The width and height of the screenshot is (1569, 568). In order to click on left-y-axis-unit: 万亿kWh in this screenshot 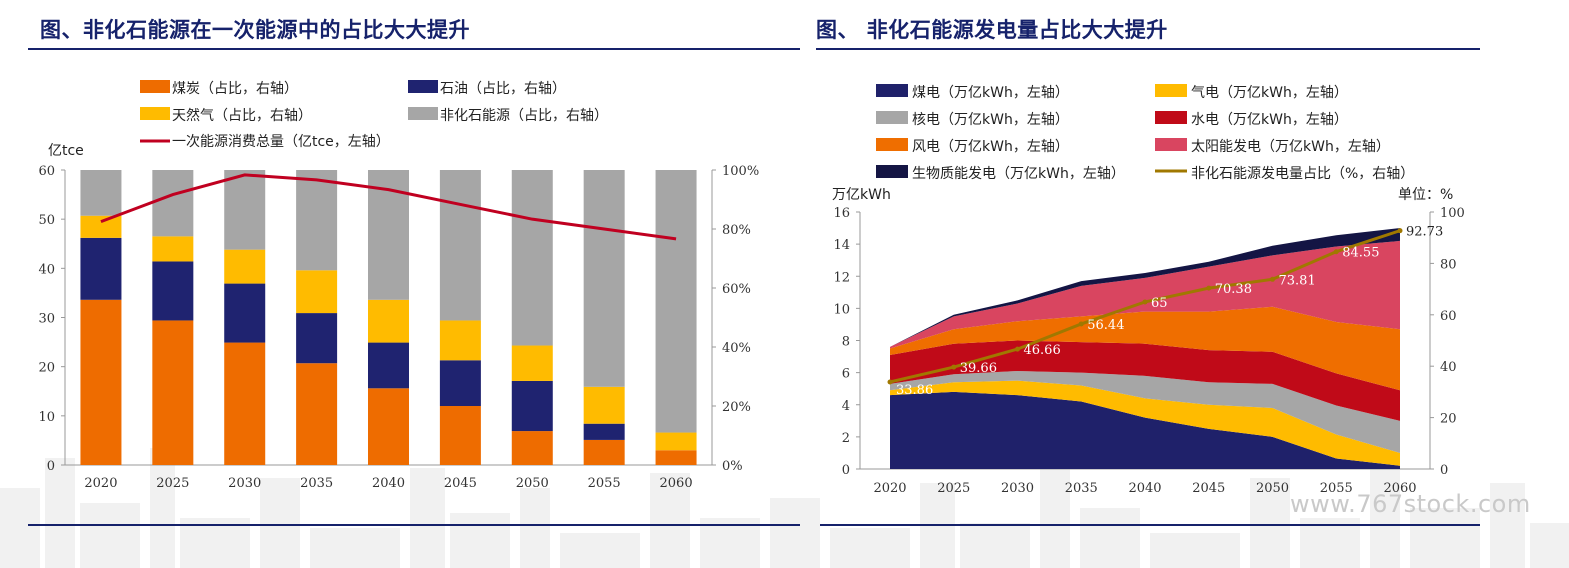, I will do `click(861, 195)`.